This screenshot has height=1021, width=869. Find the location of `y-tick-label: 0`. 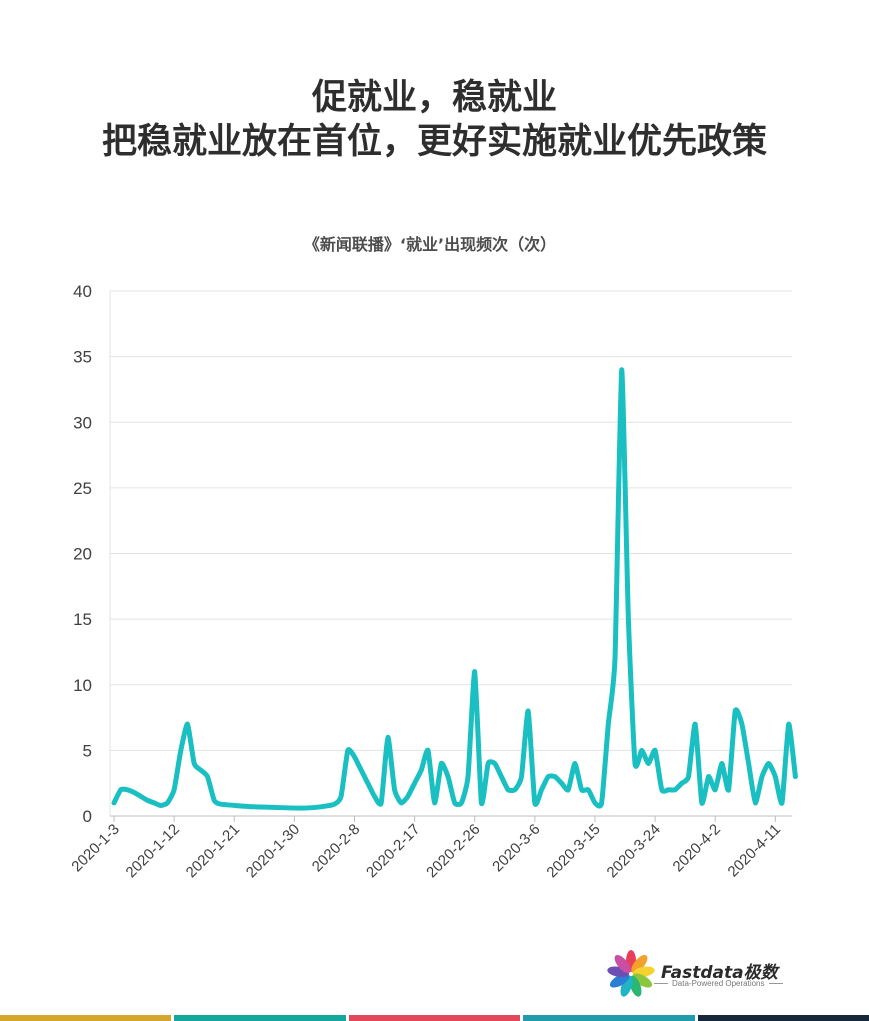

y-tick-label: 0 is located at coordinates (87, 816).